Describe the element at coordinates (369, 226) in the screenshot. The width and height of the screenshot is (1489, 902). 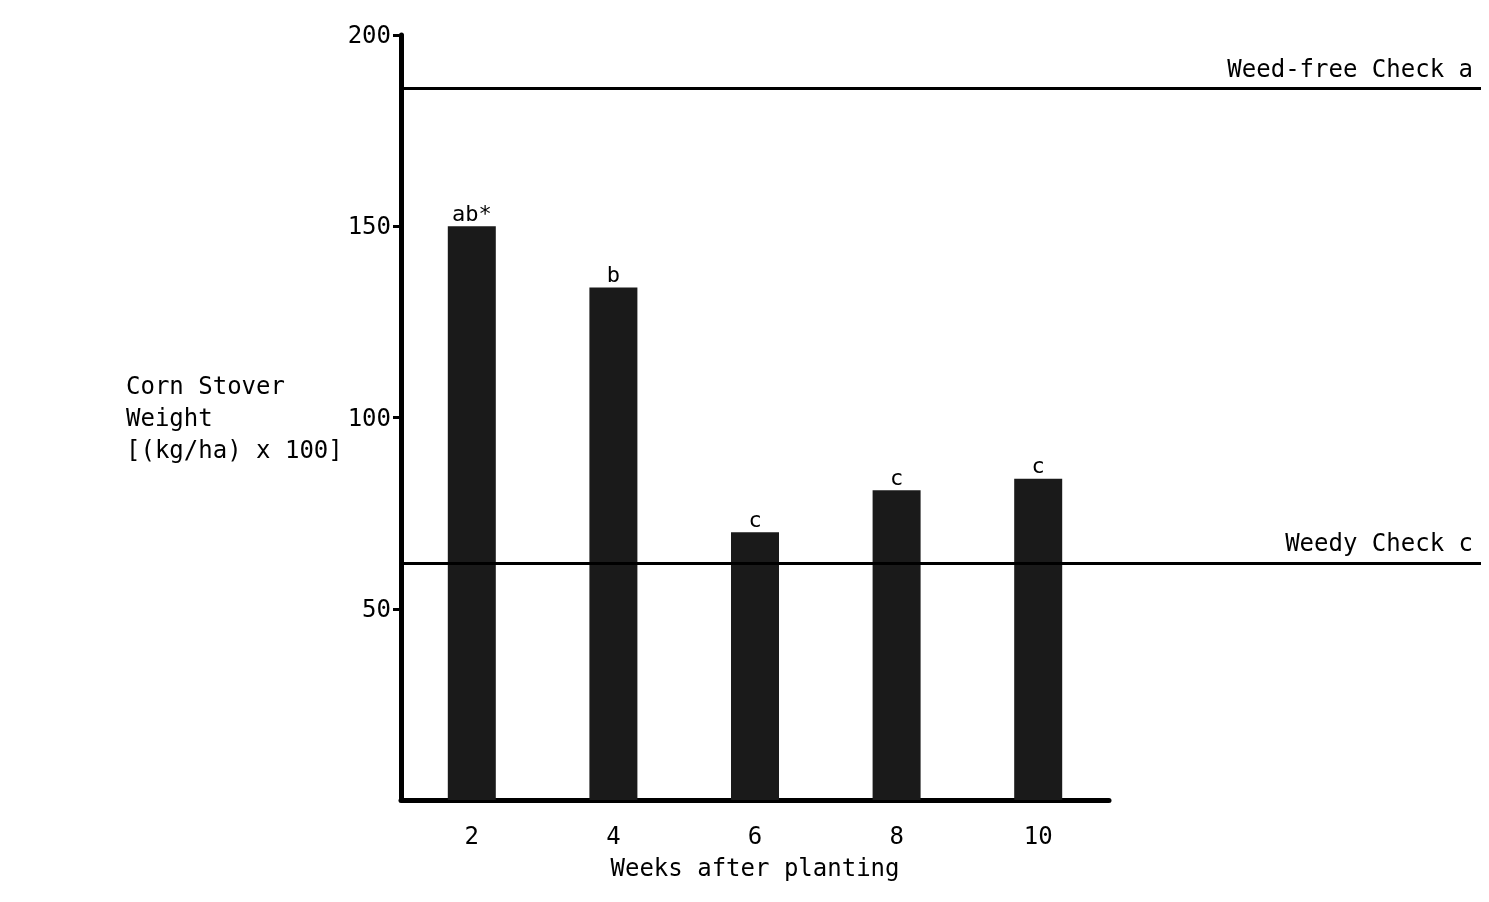
I see `y-tick-label: 150` at that location.